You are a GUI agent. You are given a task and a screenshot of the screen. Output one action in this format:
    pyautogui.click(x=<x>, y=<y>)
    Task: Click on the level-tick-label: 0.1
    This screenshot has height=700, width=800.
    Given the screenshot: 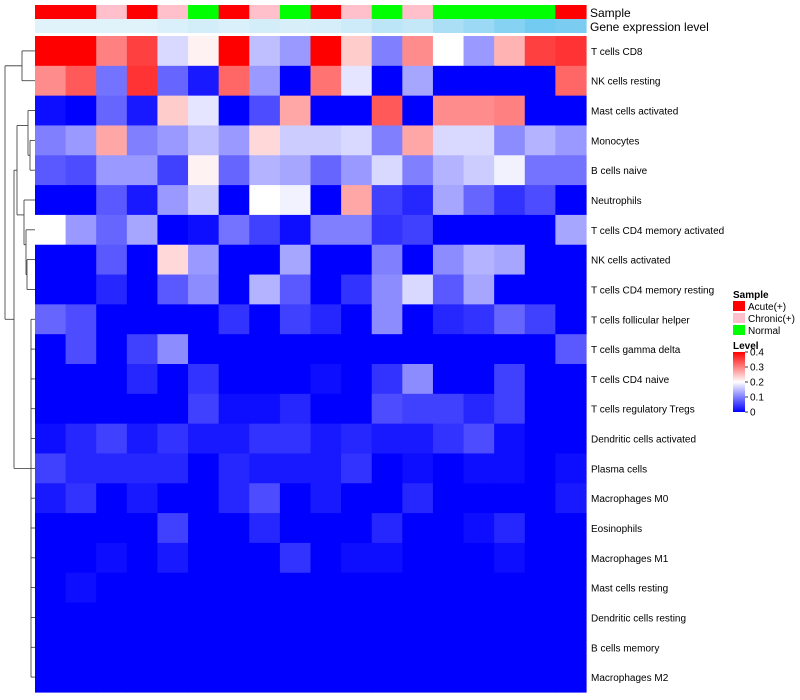 What is the action you would take?
    pyautogui.click(x=757, y=398)
    